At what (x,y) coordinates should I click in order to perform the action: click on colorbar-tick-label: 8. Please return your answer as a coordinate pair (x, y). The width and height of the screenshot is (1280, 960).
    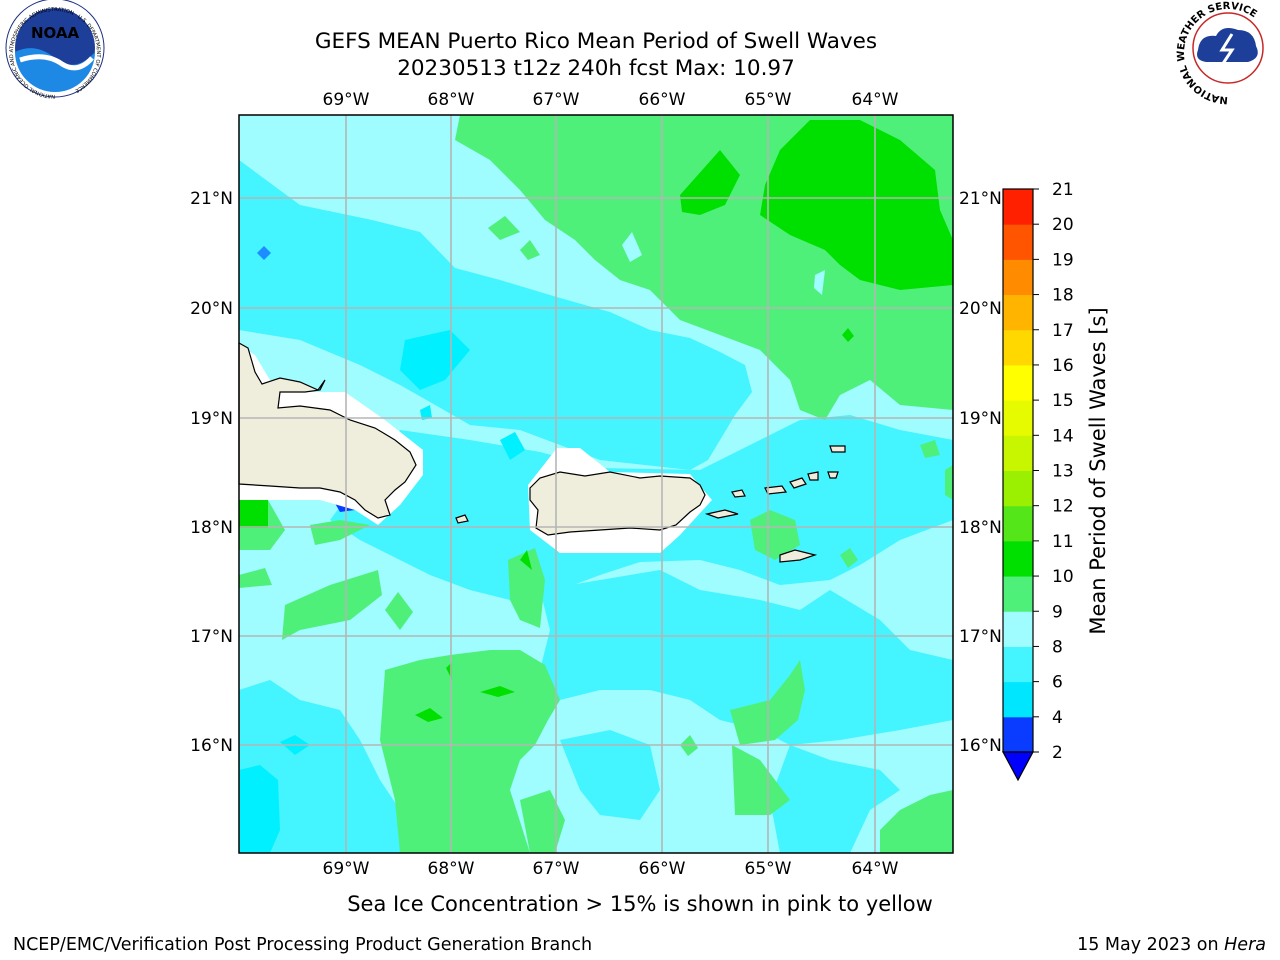
    Looking at the image, I should click on (1057, 647).